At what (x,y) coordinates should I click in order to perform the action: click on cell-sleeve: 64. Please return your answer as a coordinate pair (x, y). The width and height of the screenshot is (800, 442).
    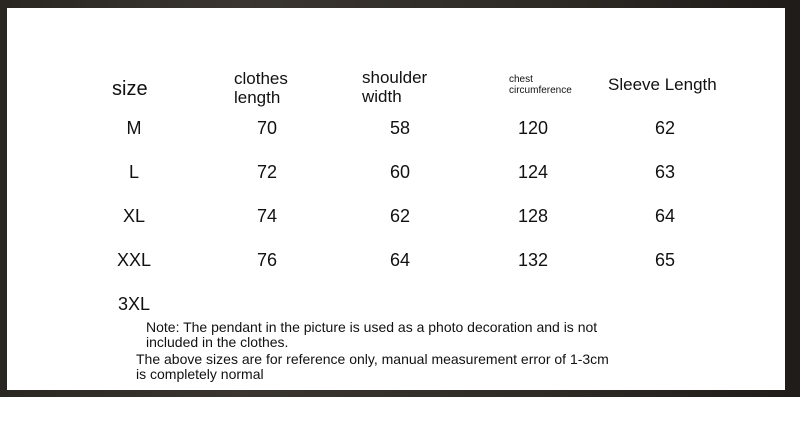
    Looking at the image, I should click on (665, 216).